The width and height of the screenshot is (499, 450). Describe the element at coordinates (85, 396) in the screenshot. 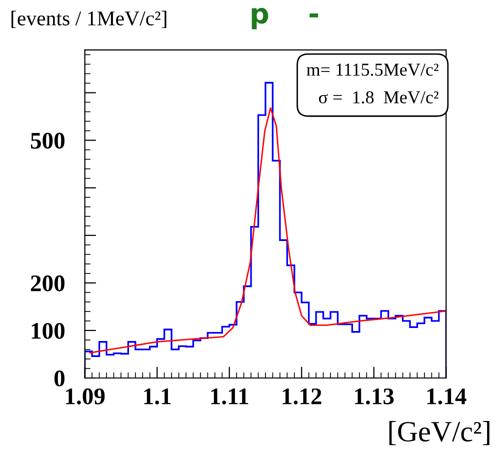

I see `x-tick-label: 1.09` at that location.